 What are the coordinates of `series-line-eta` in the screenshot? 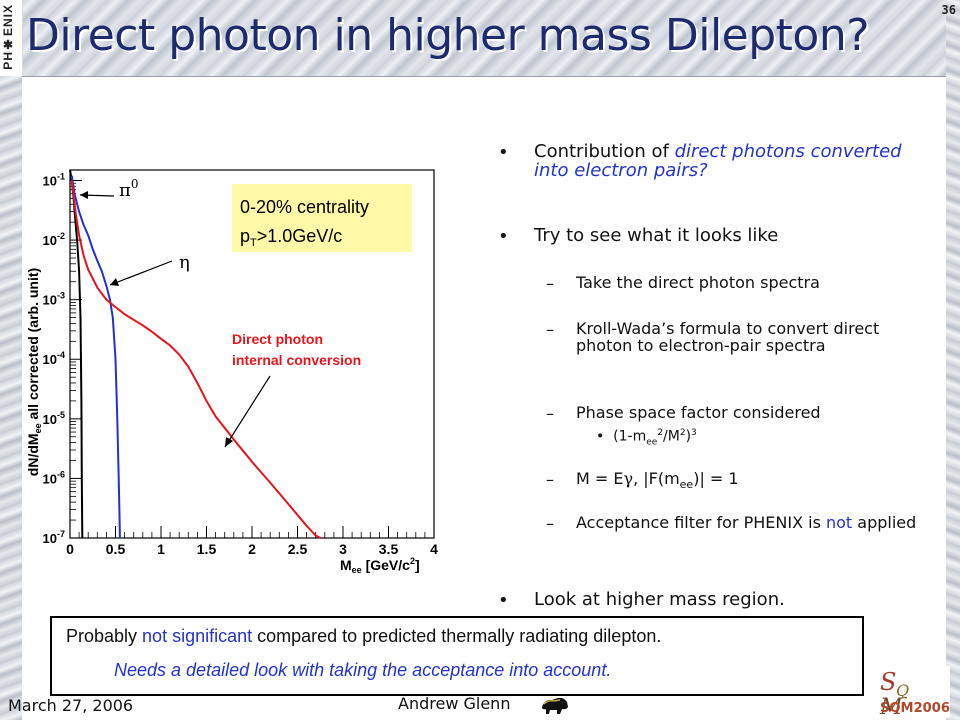 It's located at (95, 357).